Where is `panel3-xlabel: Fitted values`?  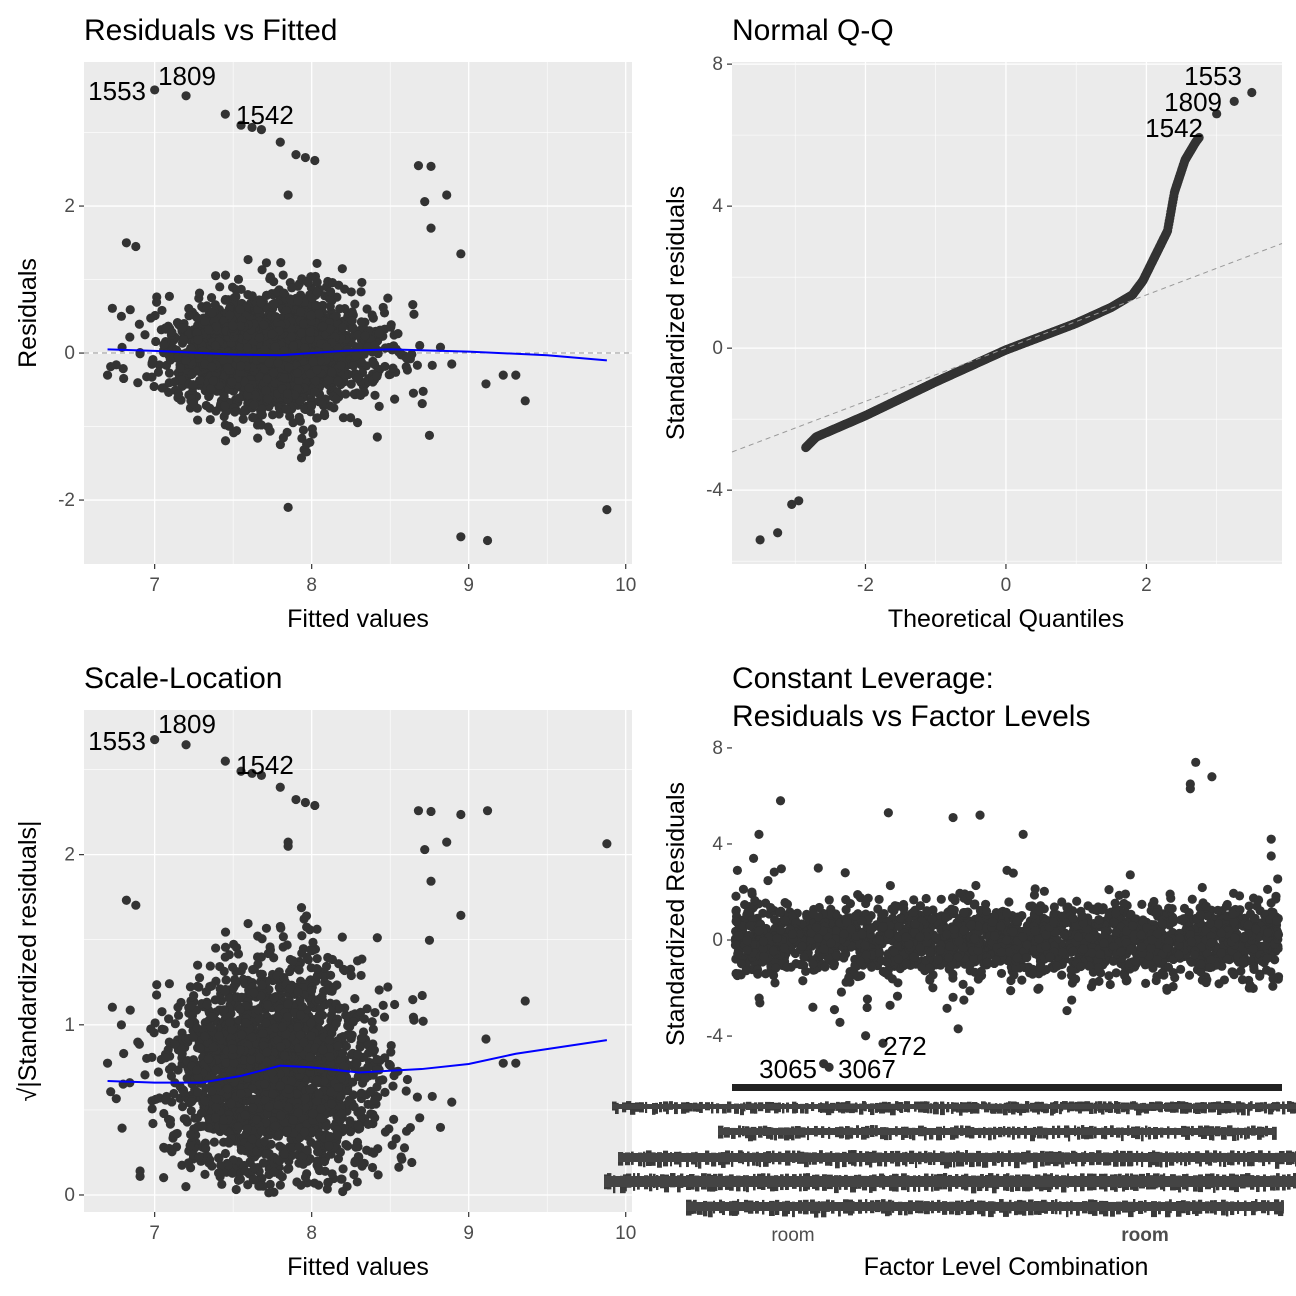
panel3-xlabel: Fitted values is located at coordinates (358, 1267).